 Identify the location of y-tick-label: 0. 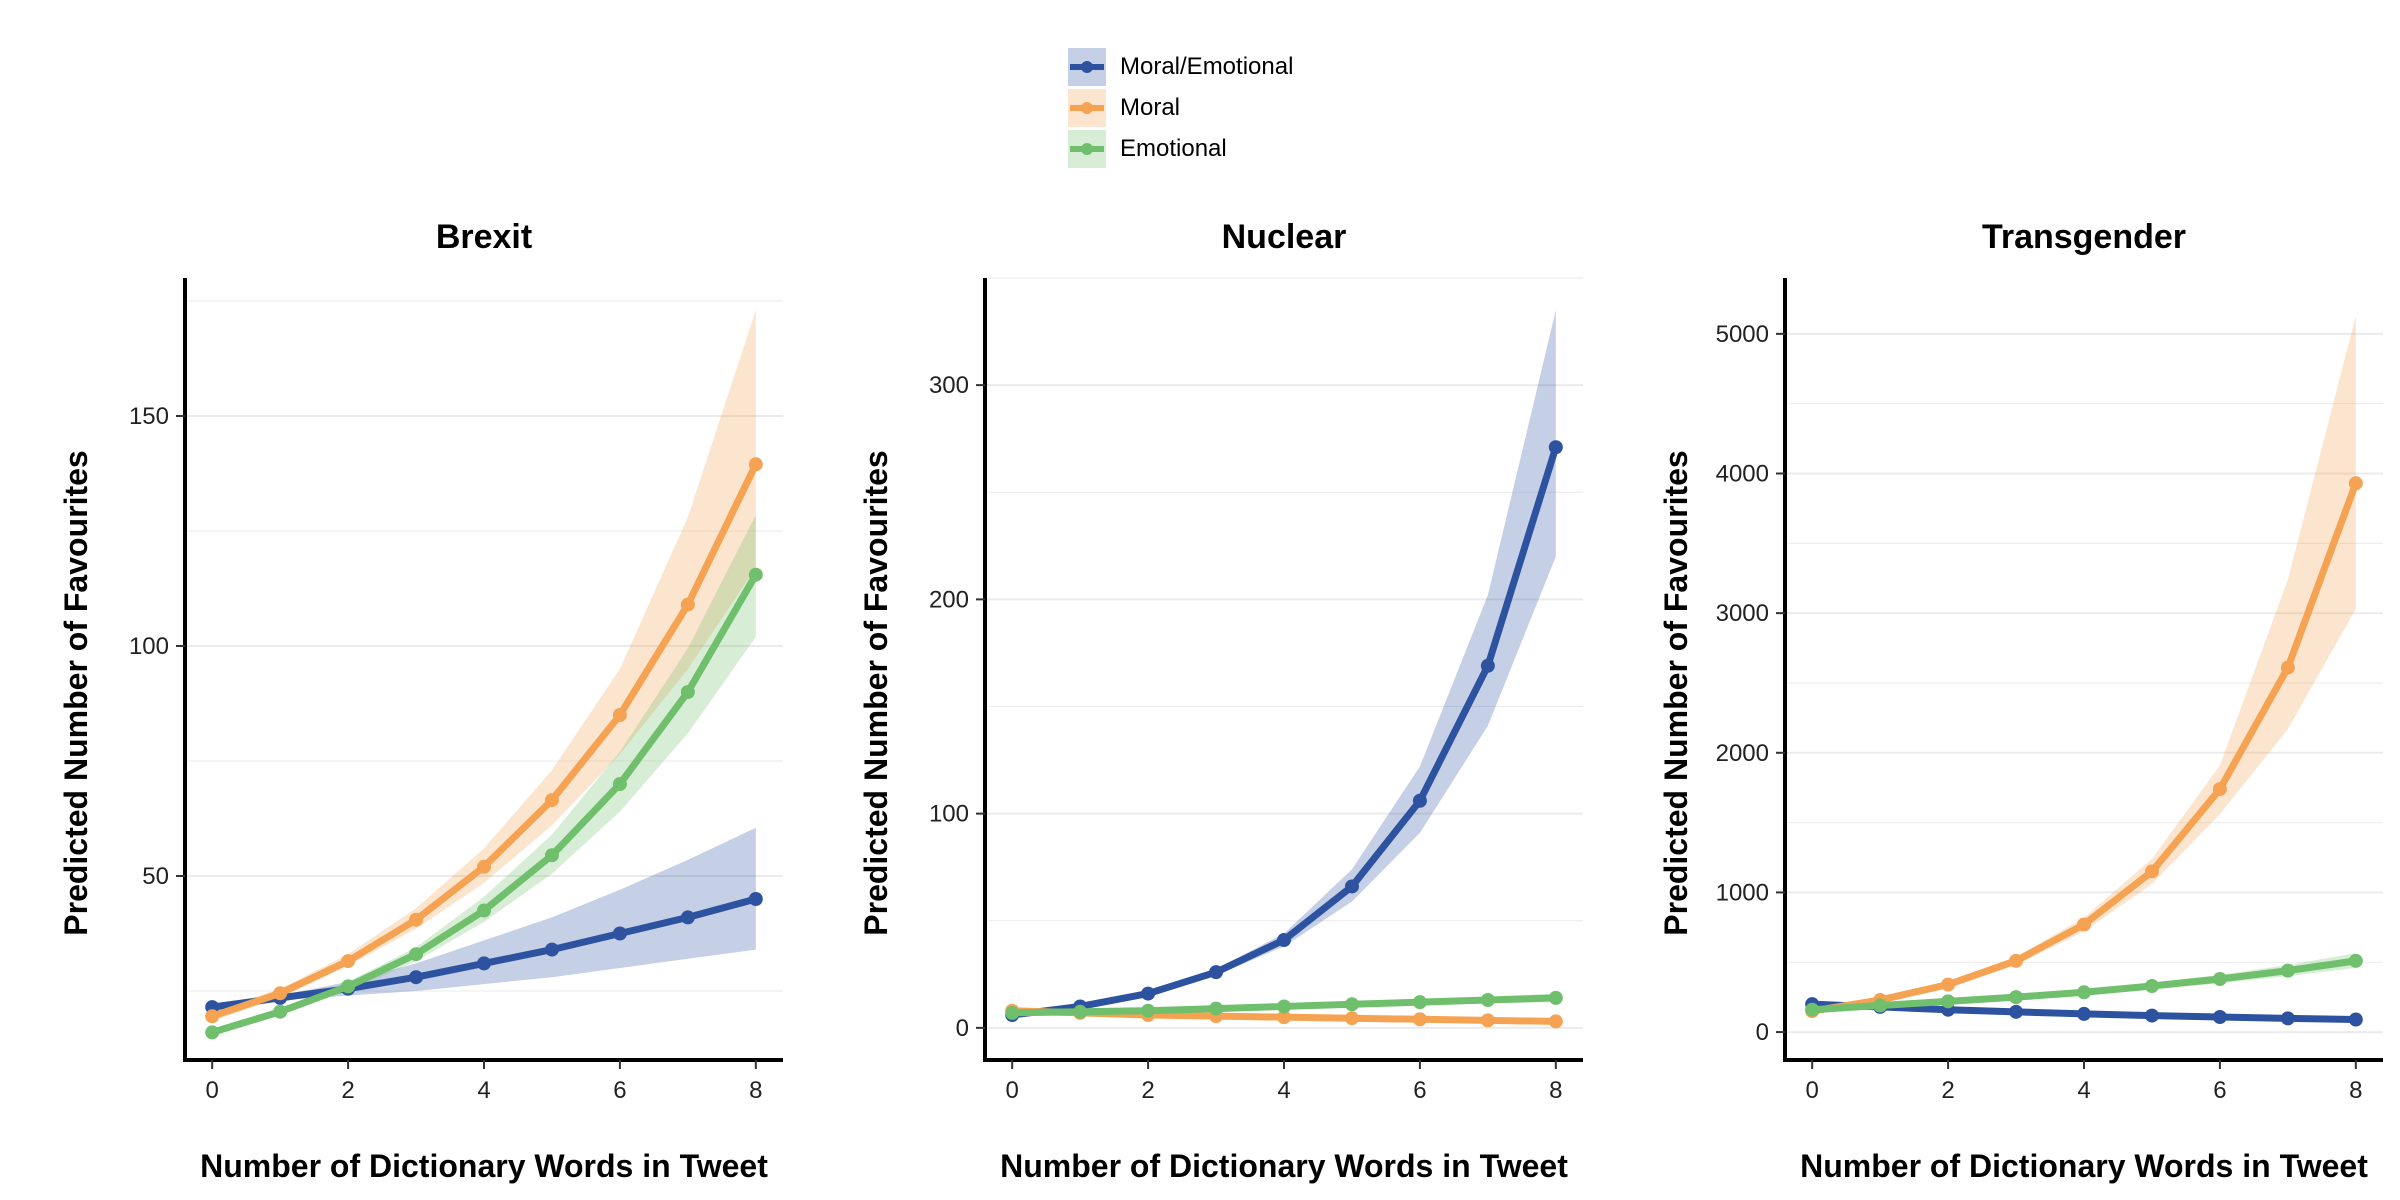
(1762, 1032).